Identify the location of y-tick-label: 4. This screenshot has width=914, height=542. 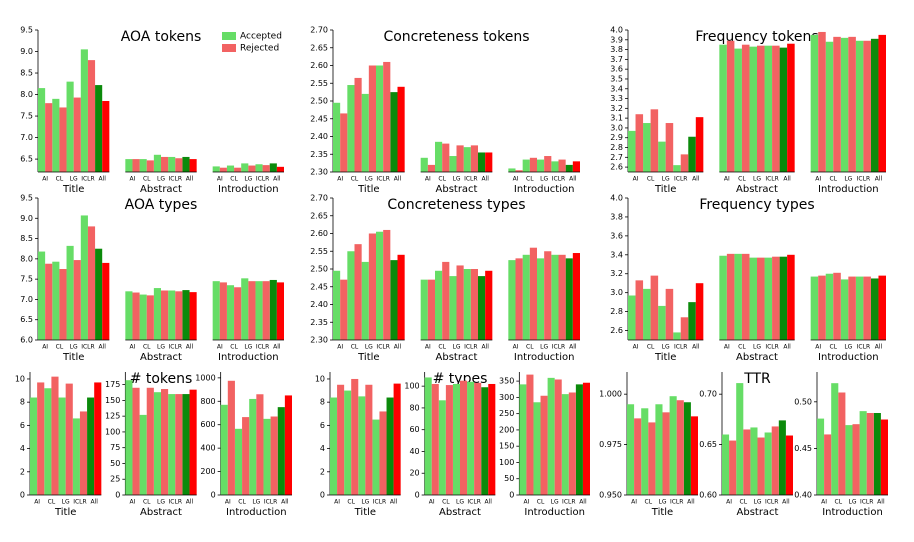
(22, 448).